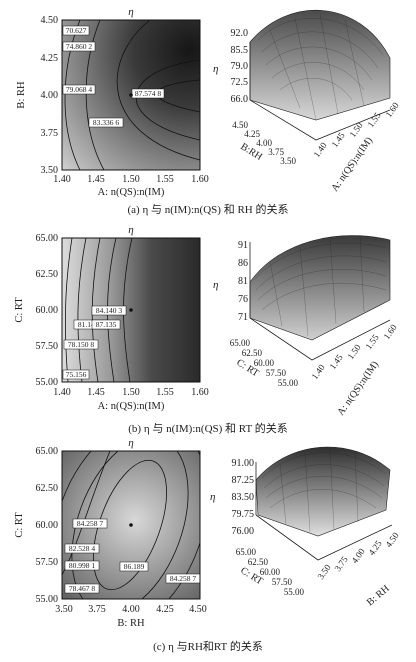  What do you see at coordinates (64, 609) in the screenshot?
I see `xtick: 3.50` at bounding box center [64, 609].